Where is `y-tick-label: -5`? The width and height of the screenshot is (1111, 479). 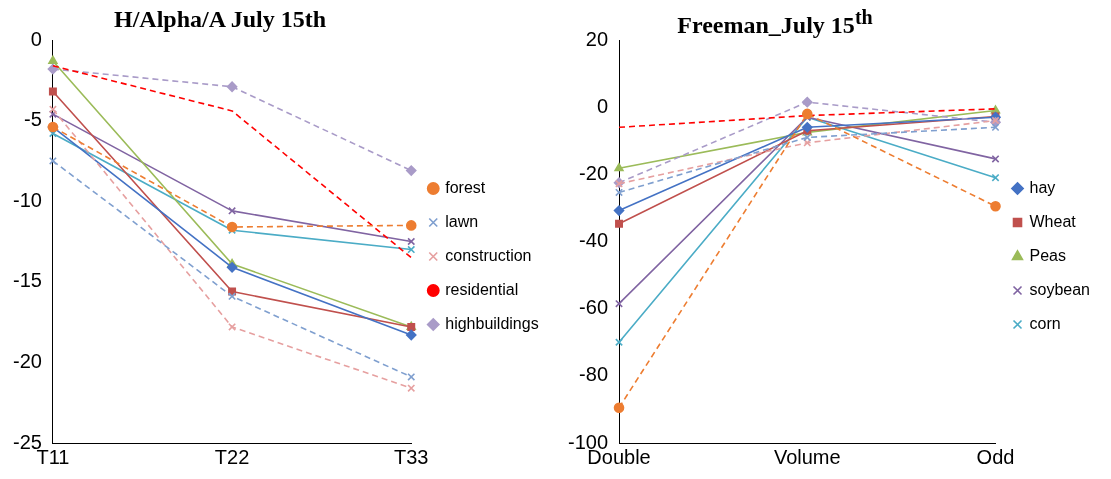
y-tick-label: -5 is located at coordinates (33, 119).